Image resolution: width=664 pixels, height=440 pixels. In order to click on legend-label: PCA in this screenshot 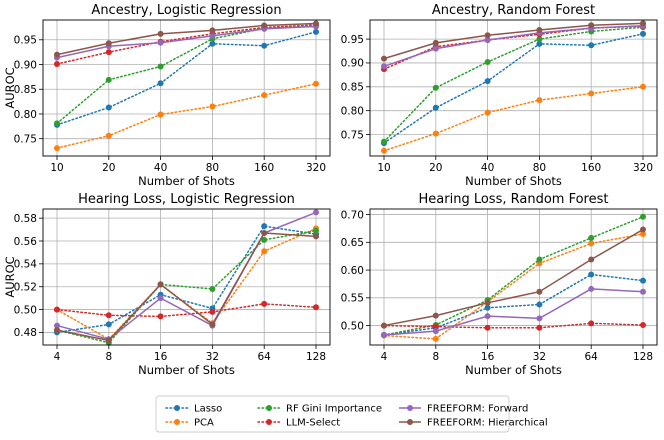, I will do `click(204, 423)`.